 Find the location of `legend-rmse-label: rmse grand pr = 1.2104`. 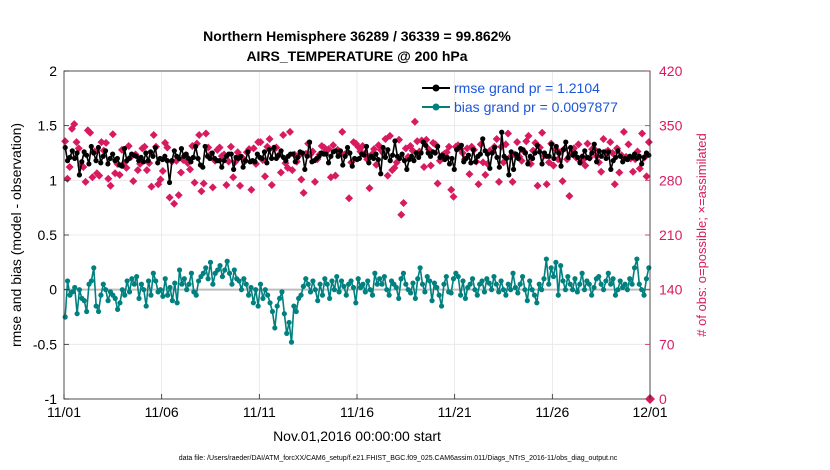

legend-rmse-label: rmse grand pr = 1.2104 is located at coordinates (527, 88).